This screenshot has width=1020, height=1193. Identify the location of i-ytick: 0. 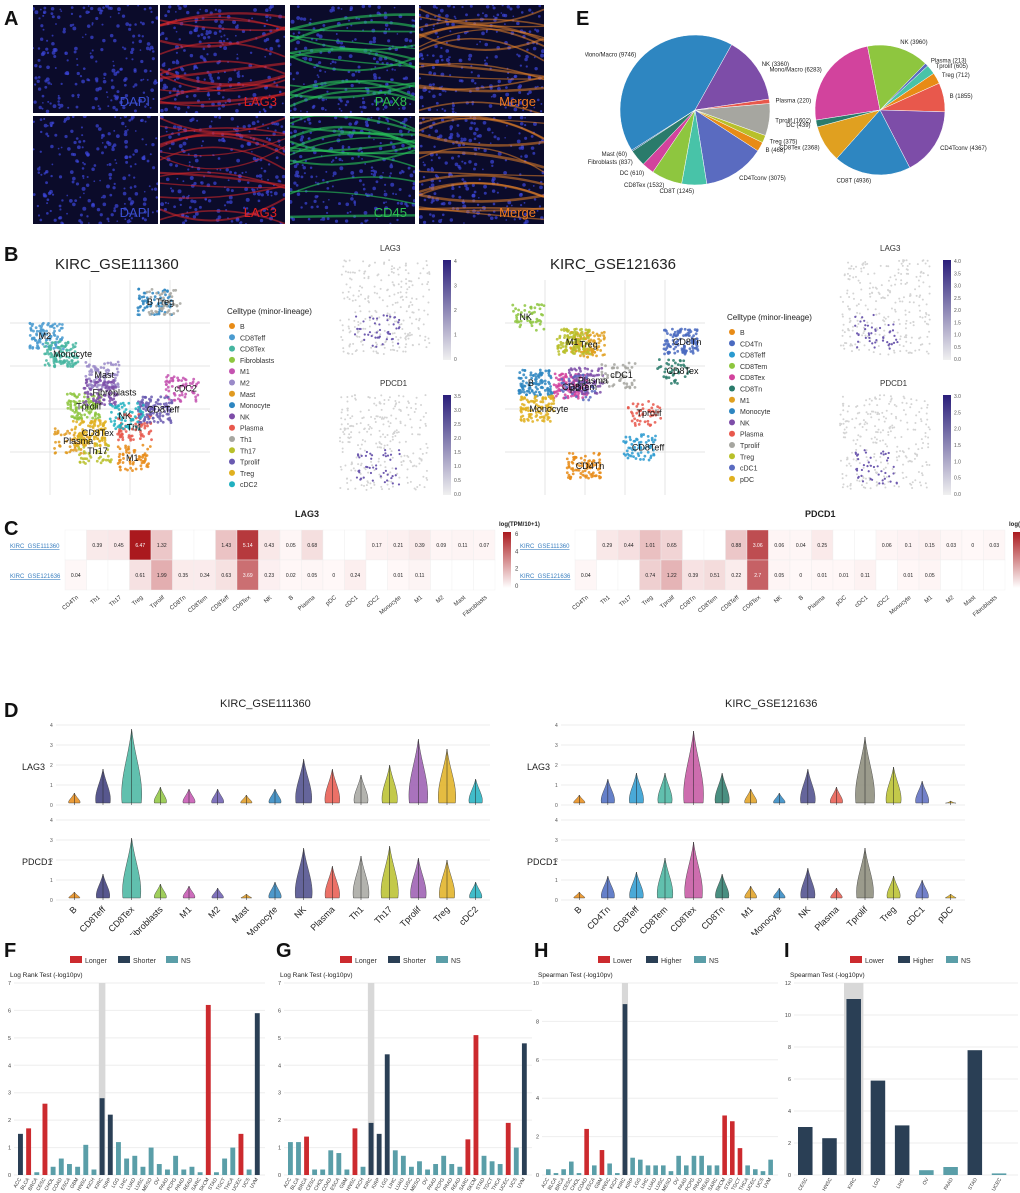
(789, 1176).